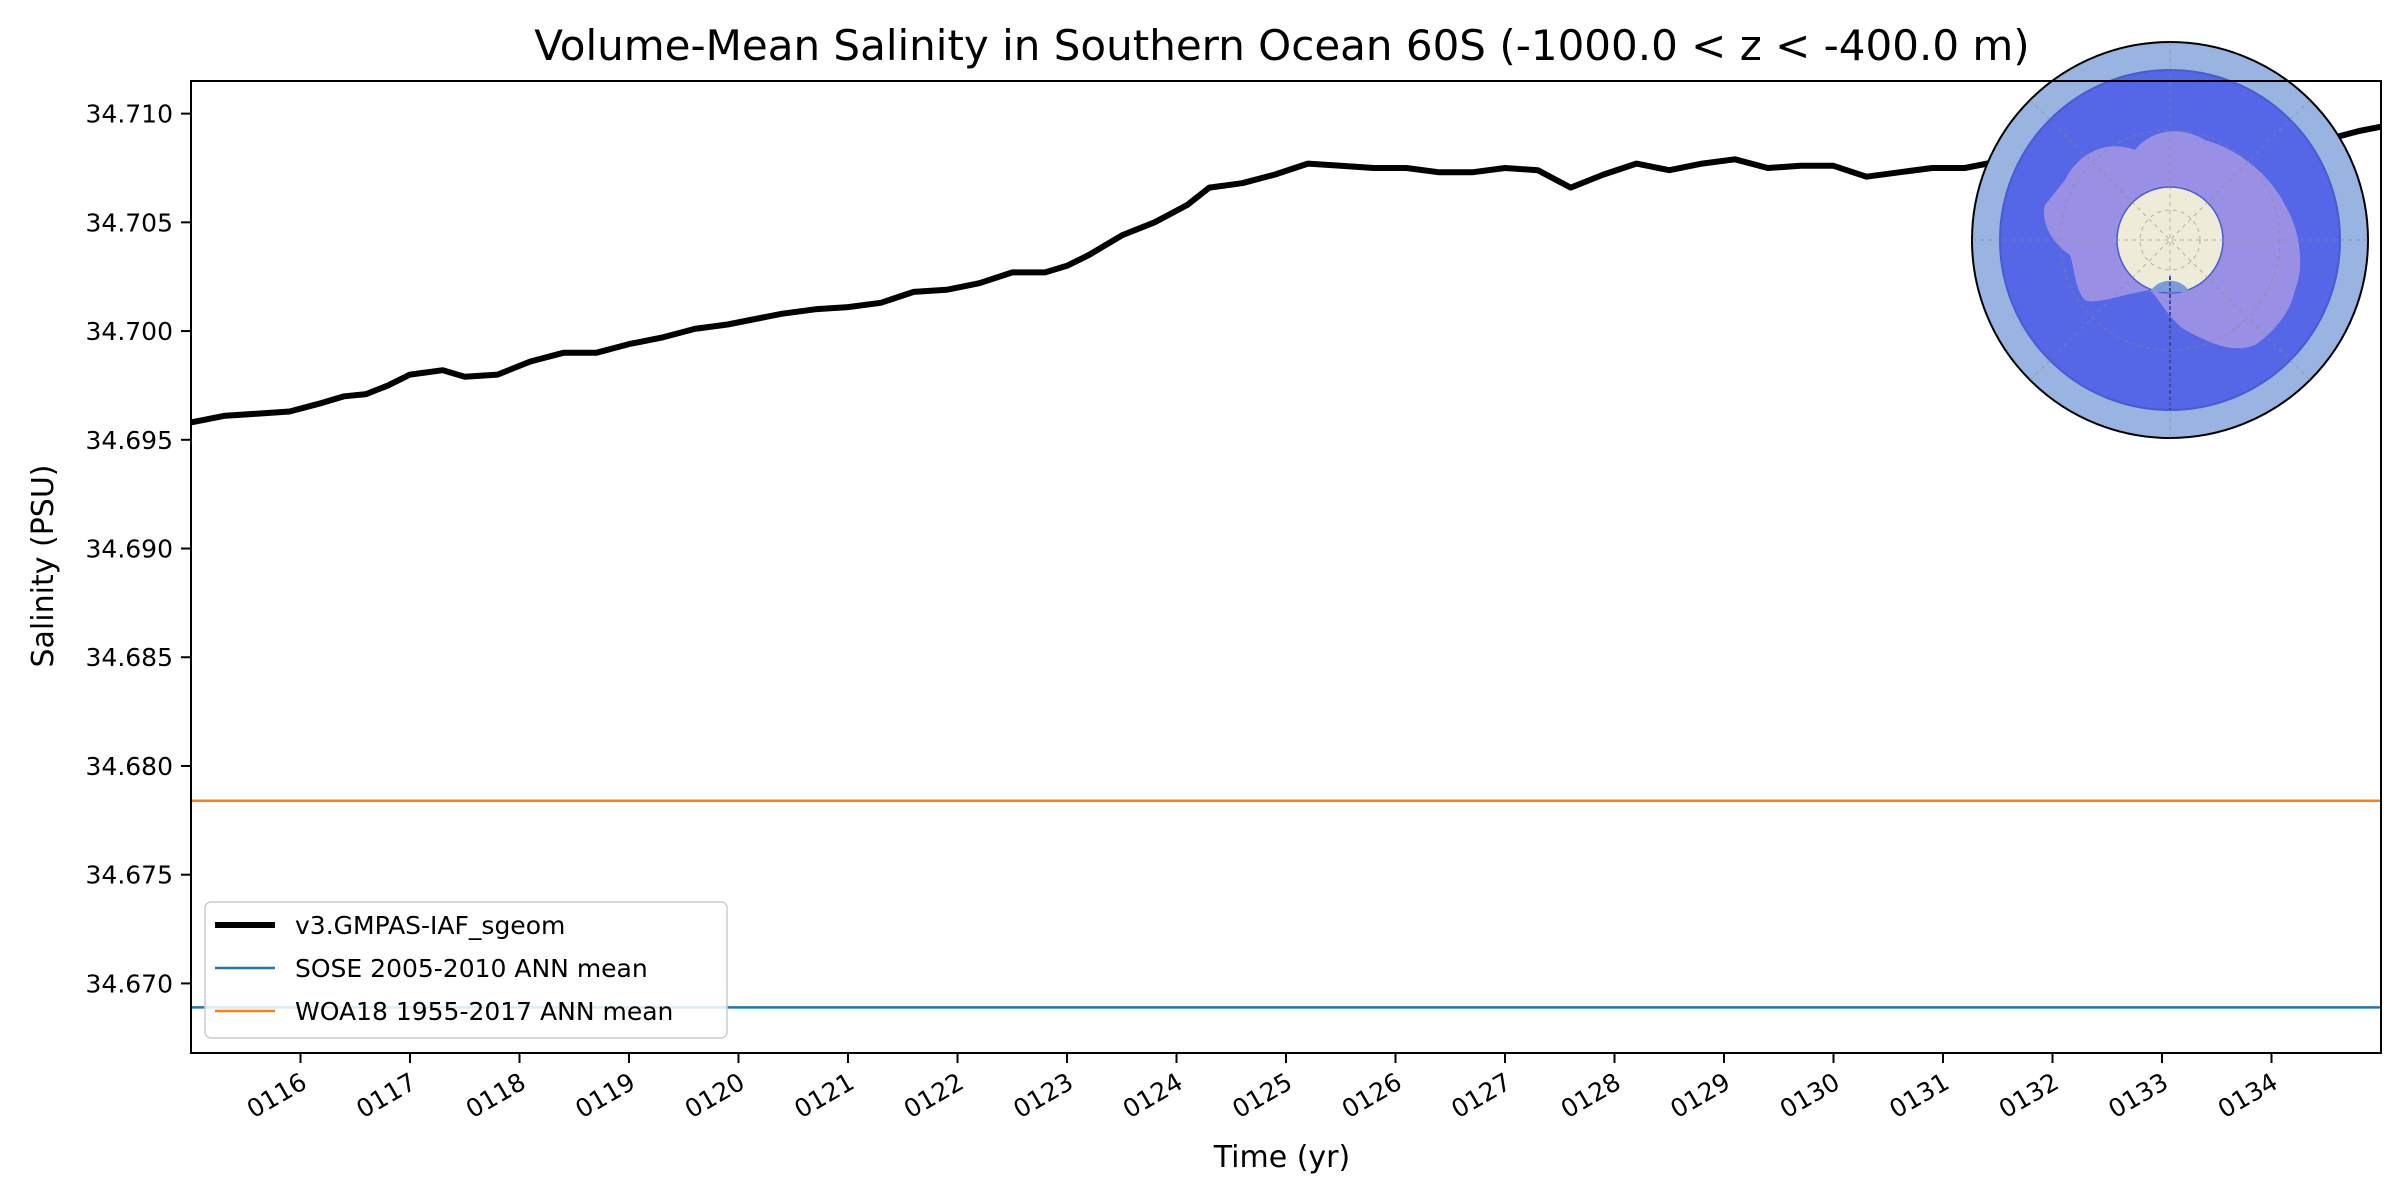 The image size is (2400, 1200). What do you see at coordinates (129, 440) in the screenshot?
I see `y-tick-label: 34.695` at bounding box center [129, 440].